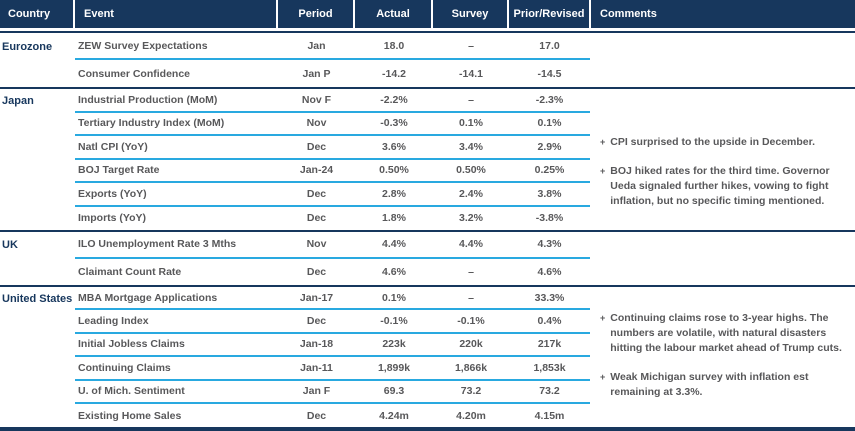  I want to click on comments-cell, so click(722, 60).